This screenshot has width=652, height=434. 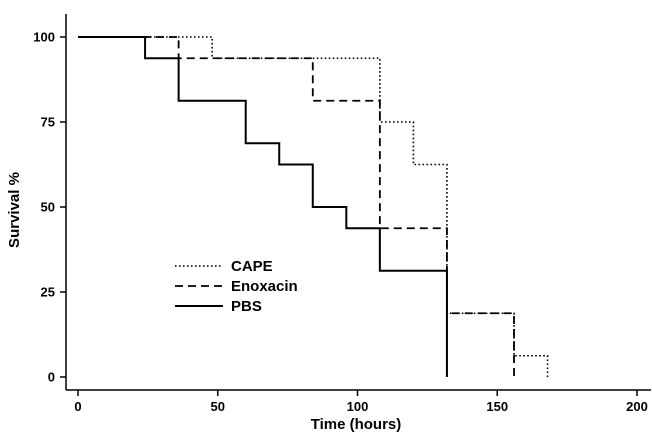 I want to click on y-tick-label: 100, so click(x=44, y=37).